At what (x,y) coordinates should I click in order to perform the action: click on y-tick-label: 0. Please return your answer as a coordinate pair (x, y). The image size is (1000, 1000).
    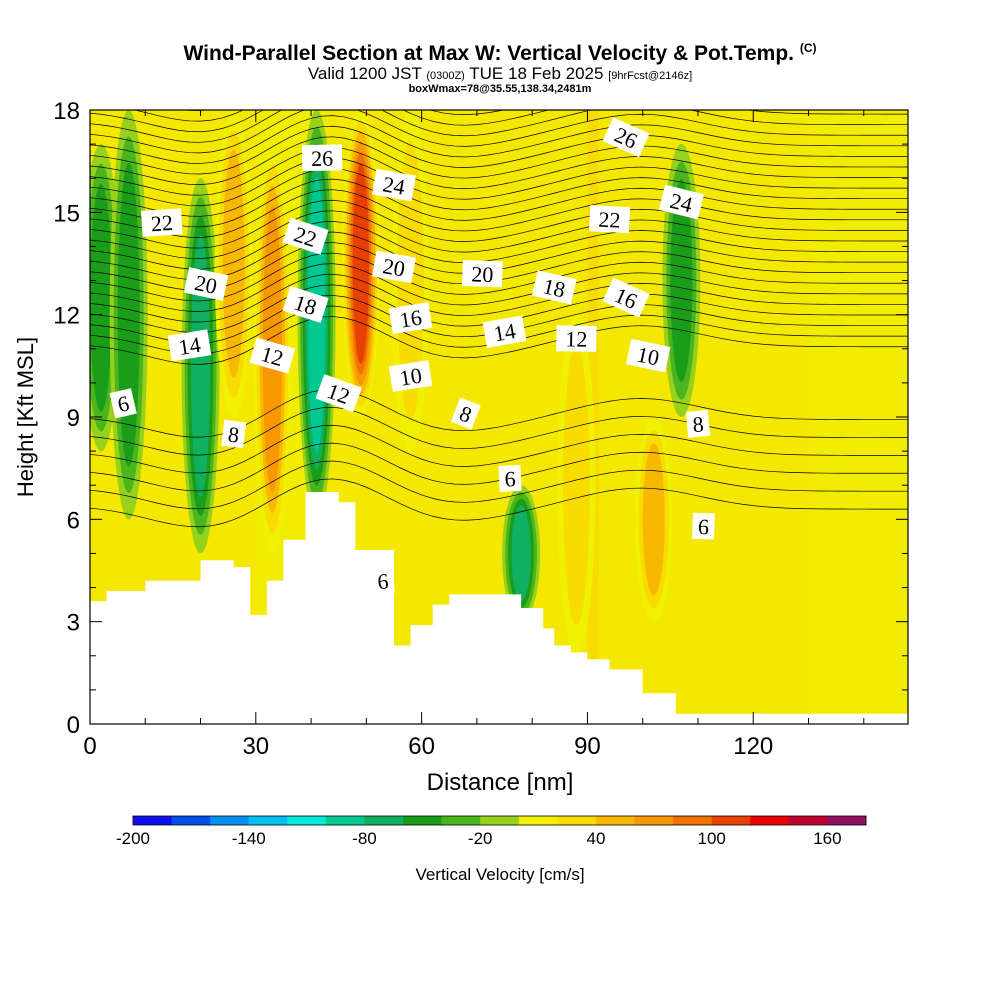
    Looking at the image, I should click on (73, 725).